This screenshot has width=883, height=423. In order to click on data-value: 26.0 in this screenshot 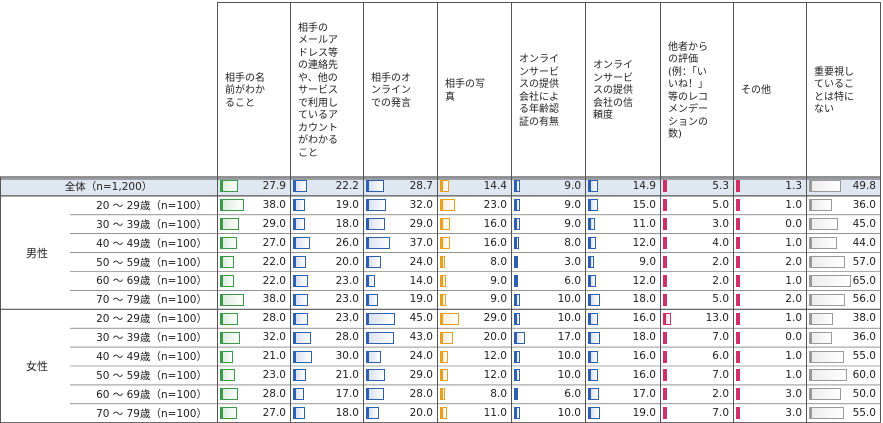, I will do `click(347, 242)`.